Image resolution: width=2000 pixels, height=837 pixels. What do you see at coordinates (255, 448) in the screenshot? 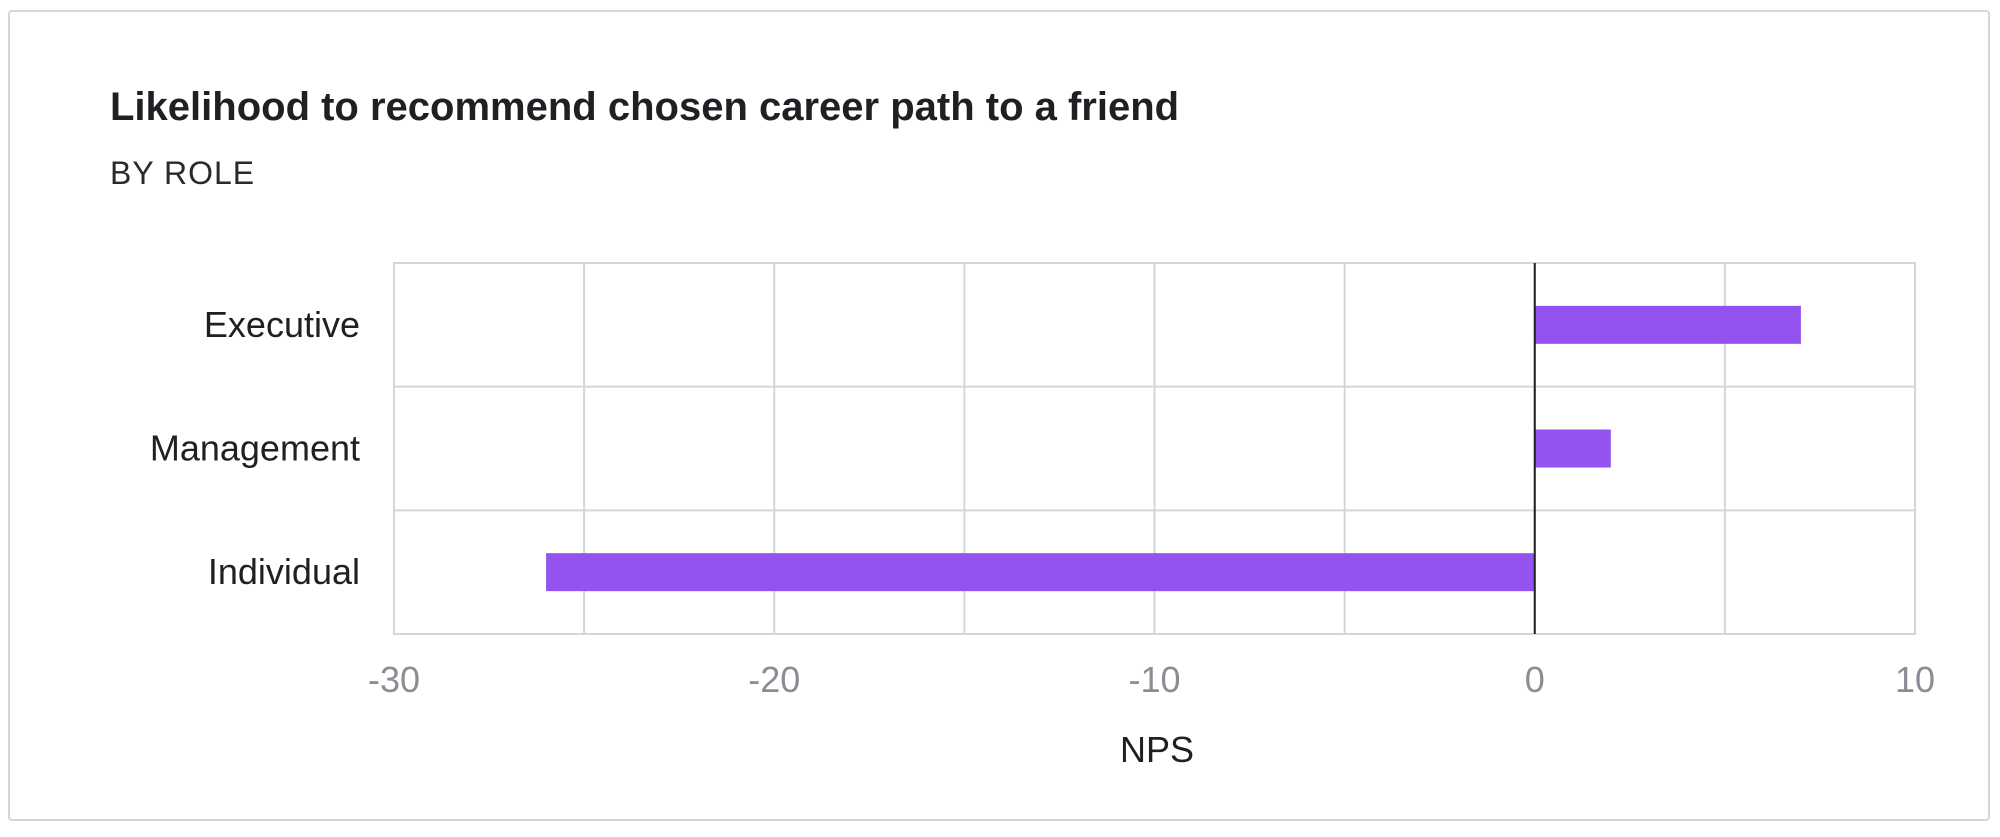
I see `category-label: Management` at bounding box center [255, 448].